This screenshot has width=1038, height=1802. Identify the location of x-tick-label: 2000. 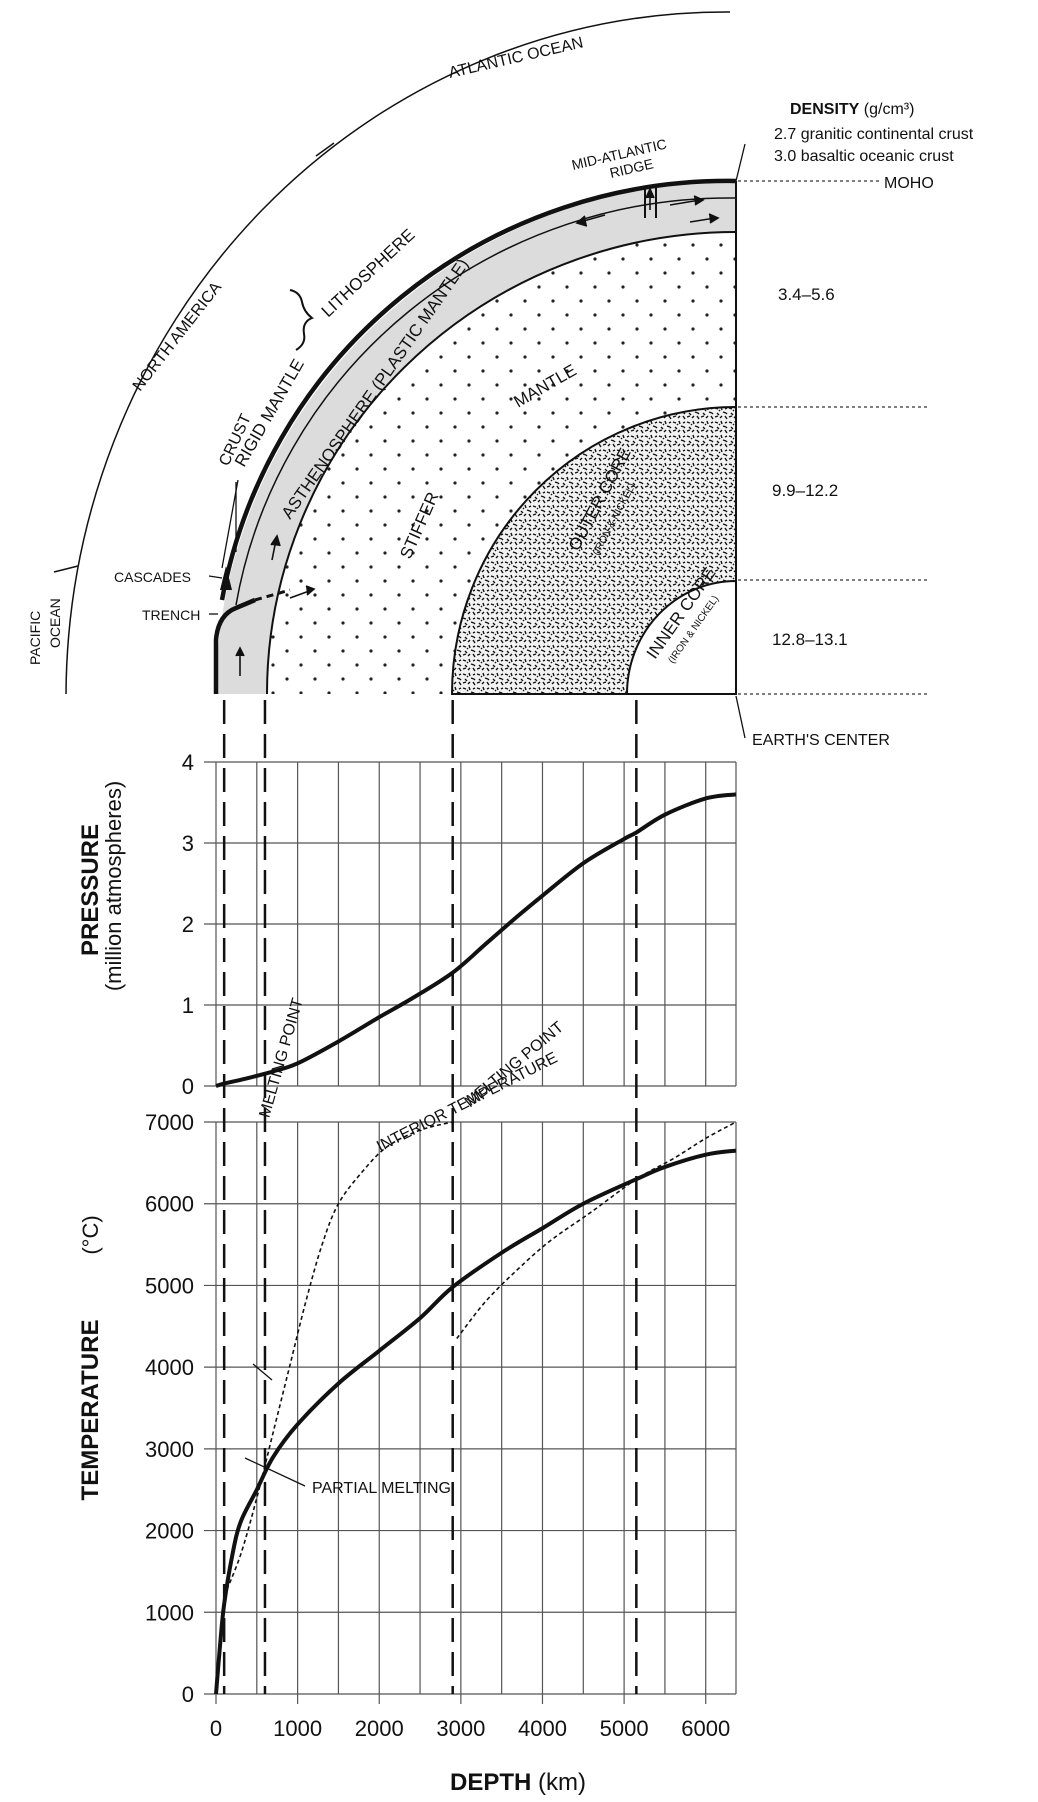
(379, 1728).